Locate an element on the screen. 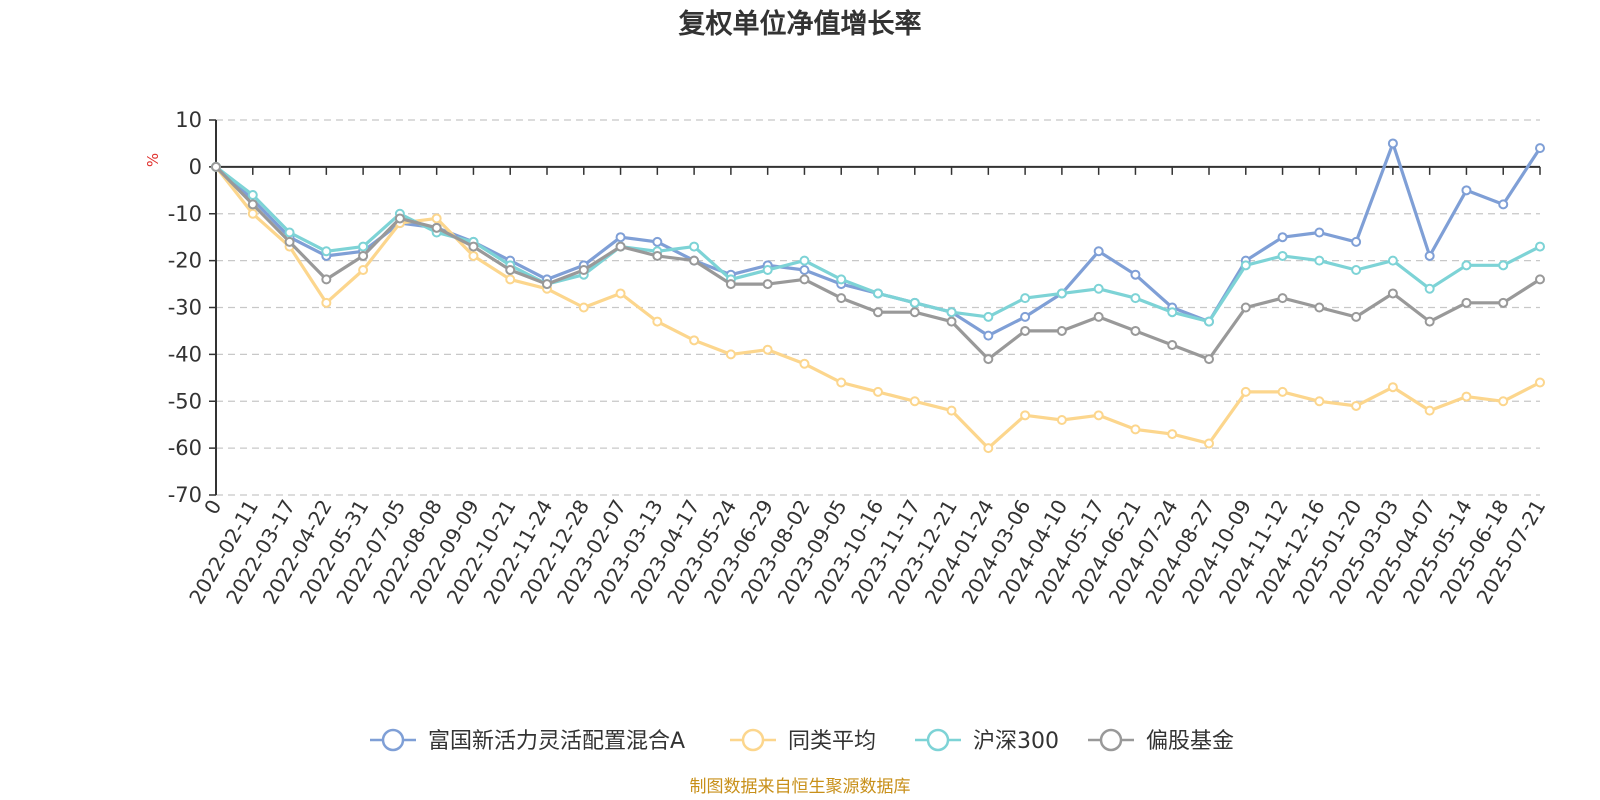  y-tick-label: -70 is located at coordinates (185, 495).